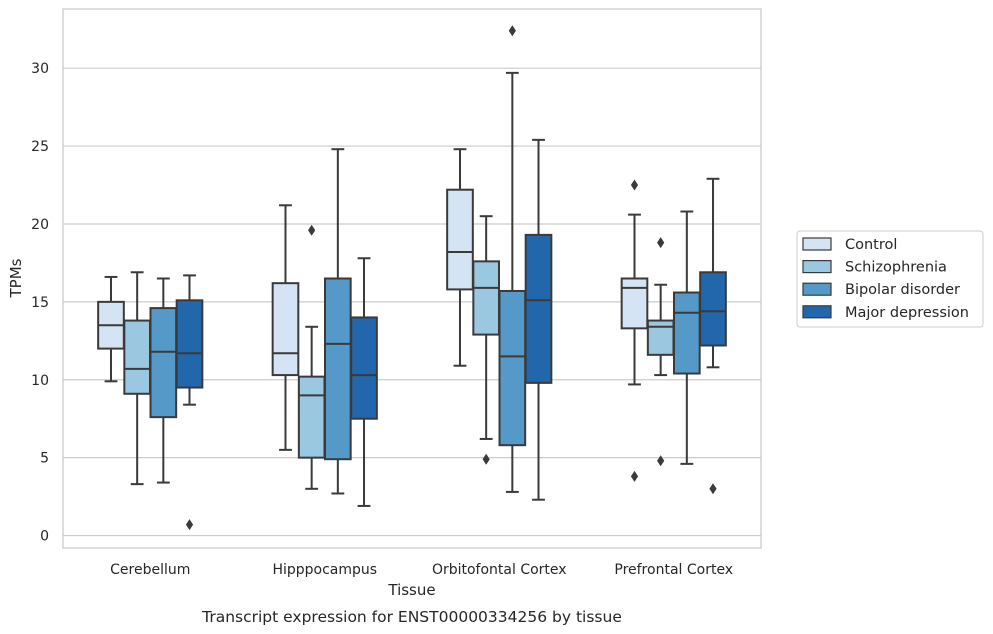  Describe the element at coordinates (871, 245) in the screenshot. I see `legend-label: Control` at that location.